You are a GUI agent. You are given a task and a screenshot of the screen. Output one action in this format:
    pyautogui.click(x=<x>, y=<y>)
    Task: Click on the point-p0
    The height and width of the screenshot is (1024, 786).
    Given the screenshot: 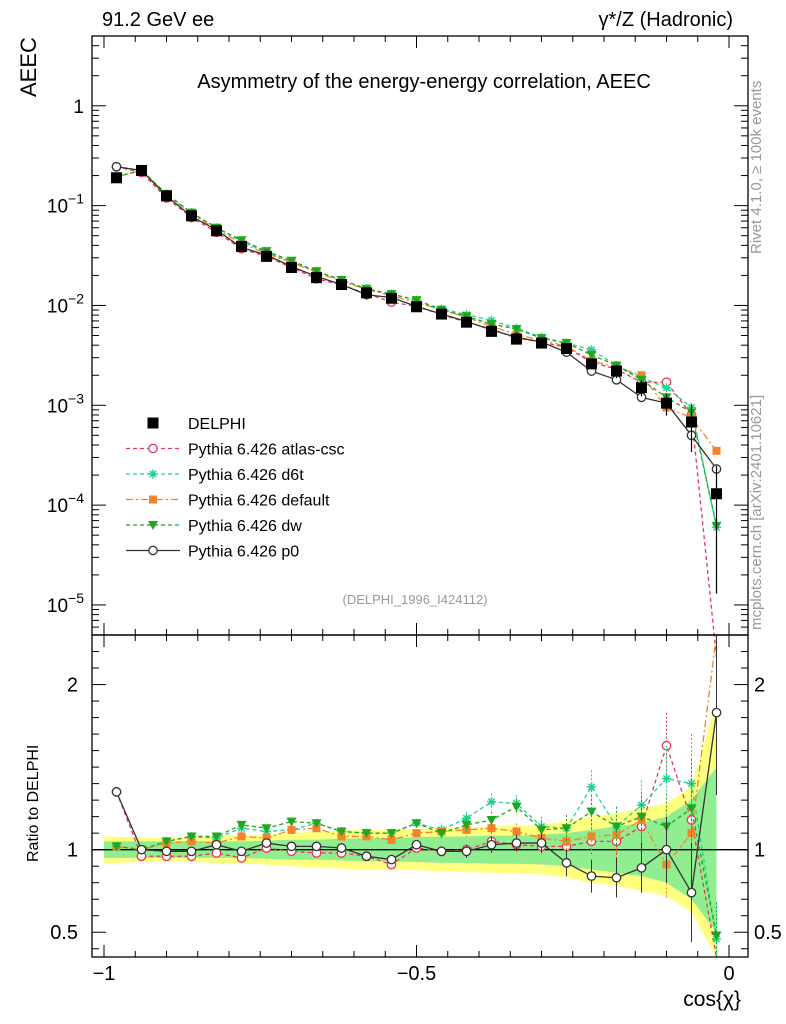 What is the action you would take?
    pyautogui.click(x=116, y=166)
    